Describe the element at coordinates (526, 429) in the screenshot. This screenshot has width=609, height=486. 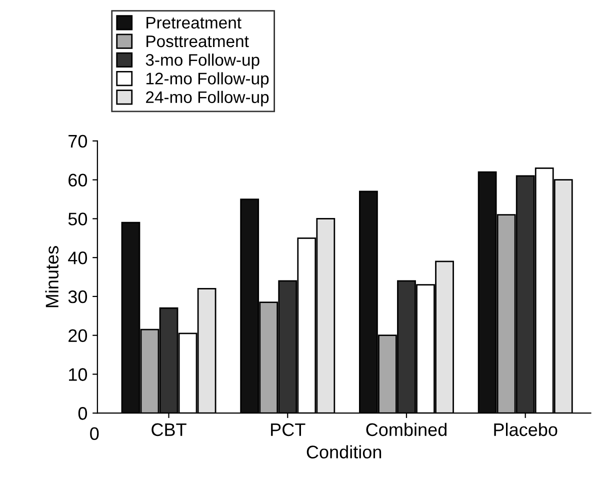
I see `x-tick-label: Placebo` at that location.